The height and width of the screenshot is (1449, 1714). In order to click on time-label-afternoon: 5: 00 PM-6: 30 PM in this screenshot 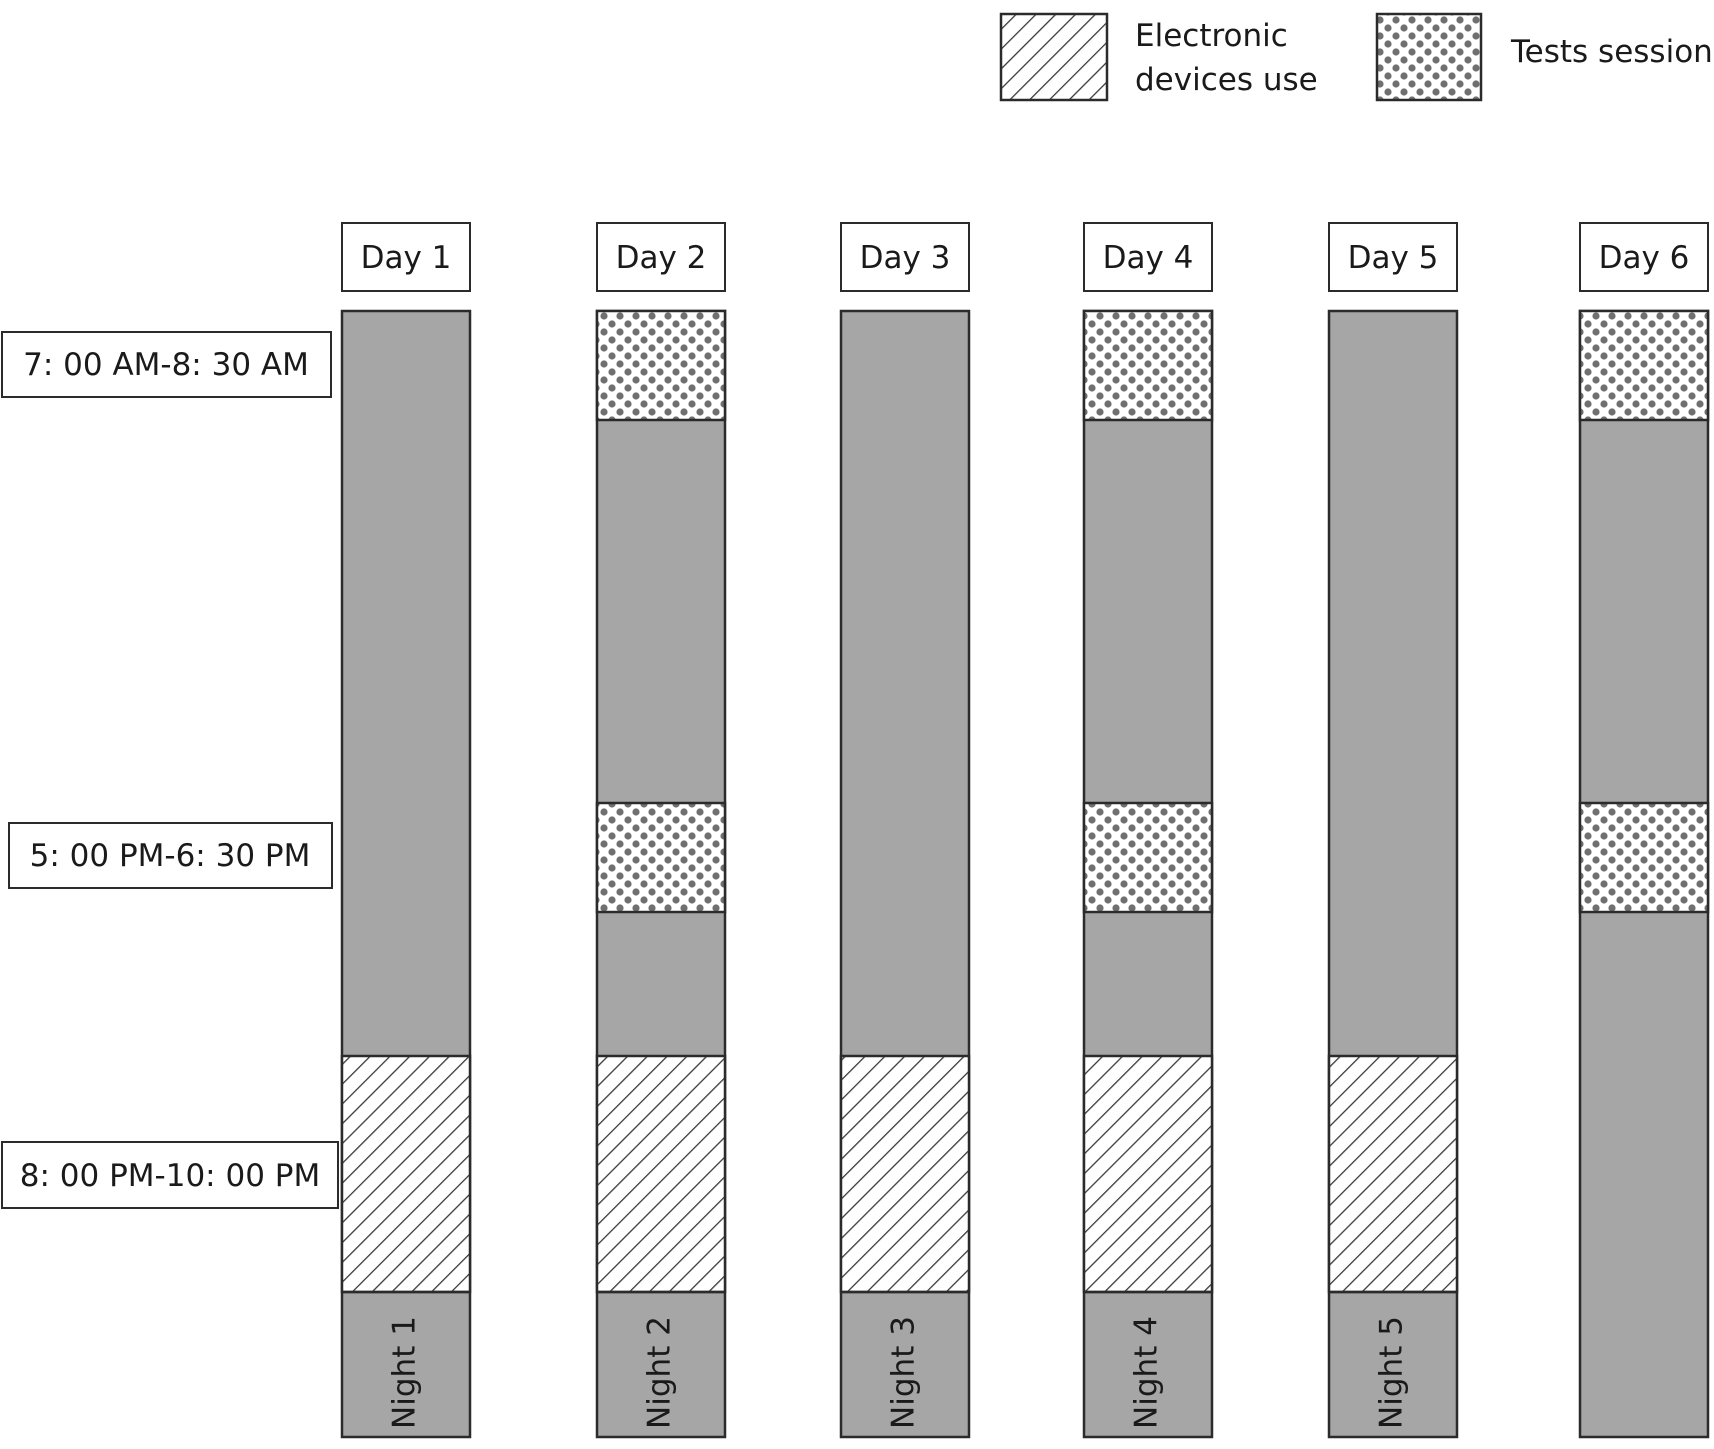, I will do `click(170, 856)`.